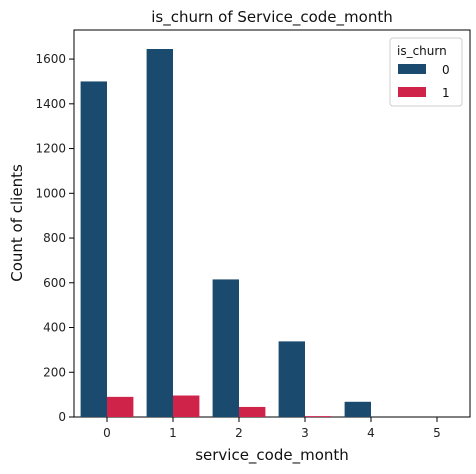 The image size is (476, 474). I want to click on y-axis: 0 200 400 600 800 1000 1200 1400 1600, so click(54, 238).